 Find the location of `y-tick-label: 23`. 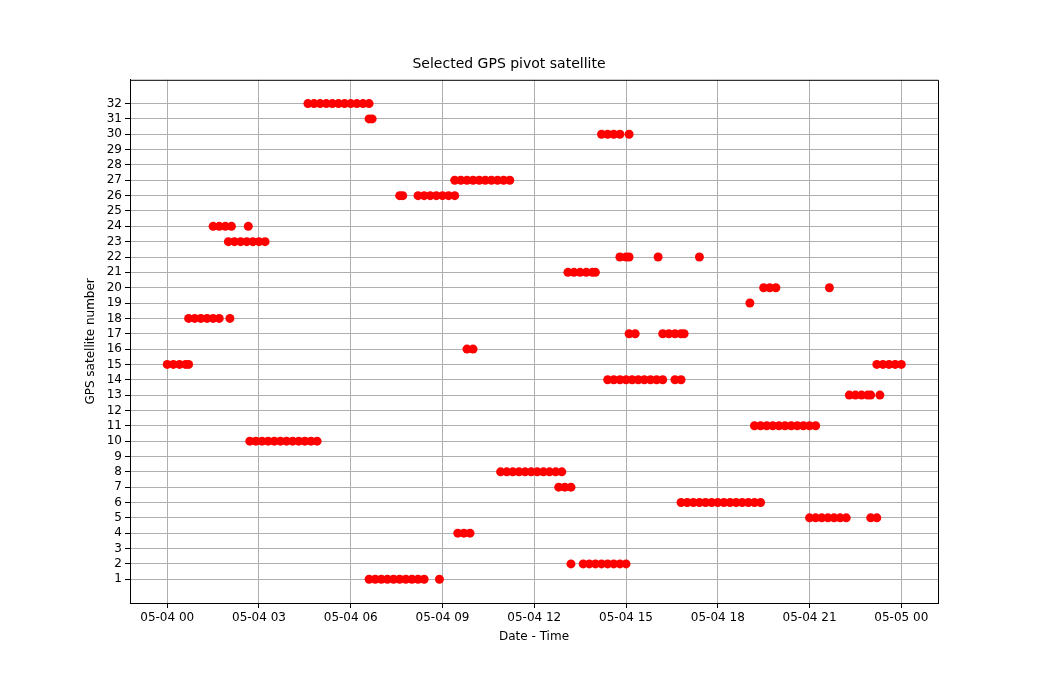

y-tick-label: 23 is located at coordinates (114, 240).